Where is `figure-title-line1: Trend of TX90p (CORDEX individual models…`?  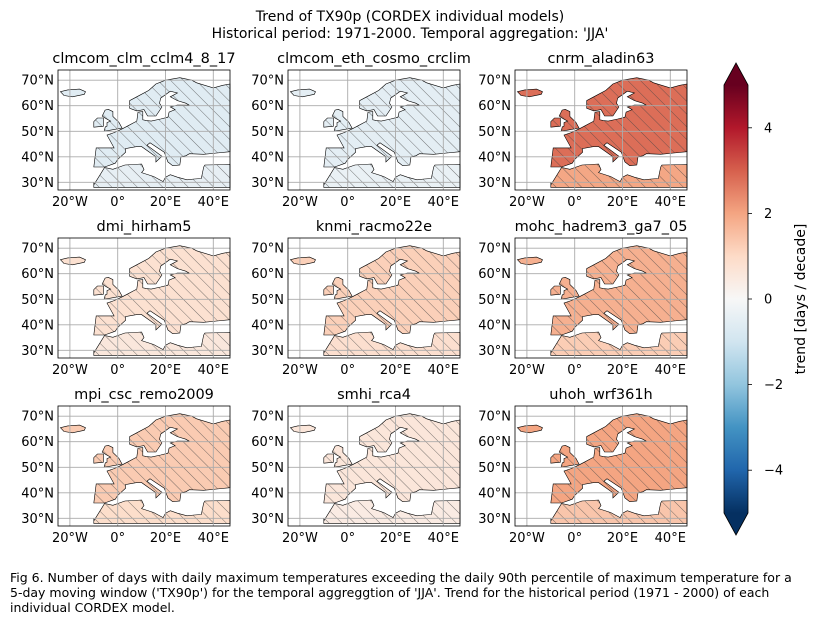
figure-title-line1: Trend of TX90p (CORDEX individual models… is located at coordinates (409, 17).